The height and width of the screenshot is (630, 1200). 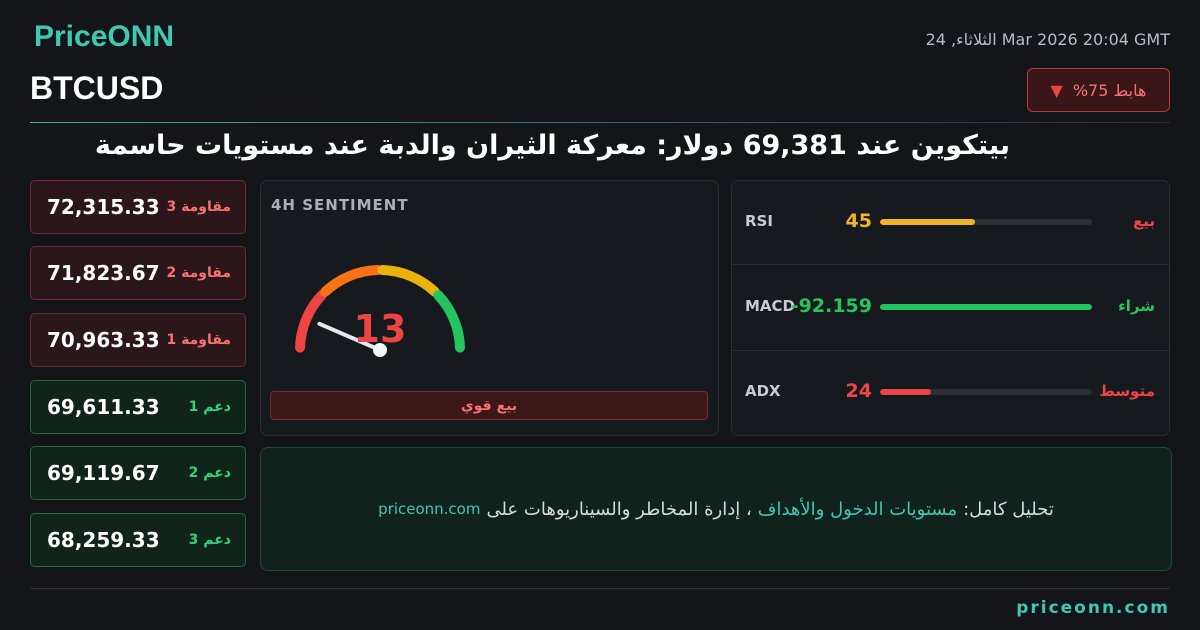 What do you see at coordinates (209, 540) in the screenshot?
I see `level-label: دعم 3` at bounding box center [209, 540].